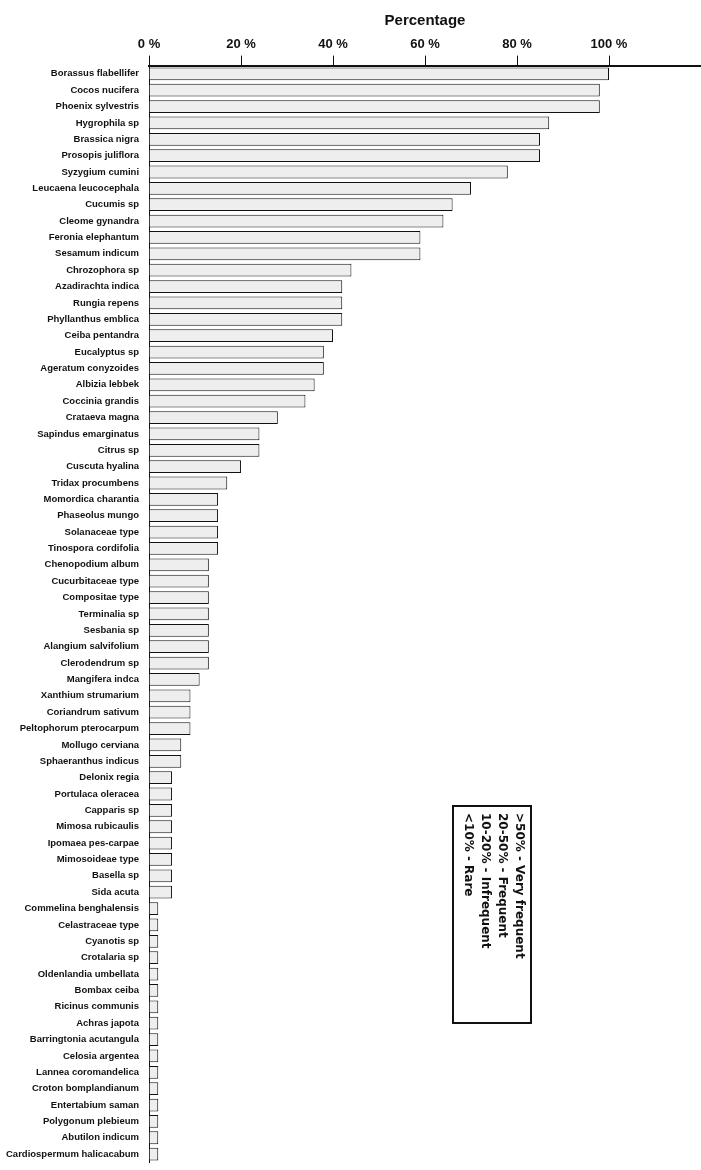 This screenshot has height=1170, width=701. What do you see at coordinates (109, 613) in the screenshot?
I see `y-tick-label: Terminalia sp` at bounding box center [109, 613].